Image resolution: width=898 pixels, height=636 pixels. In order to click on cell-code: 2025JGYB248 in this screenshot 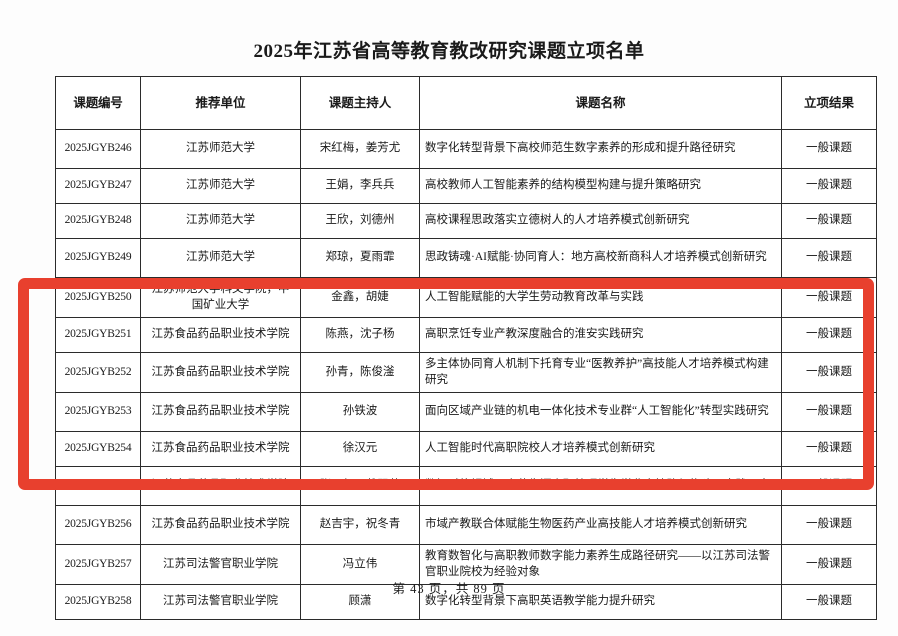, I will do `click(98, 221)`.